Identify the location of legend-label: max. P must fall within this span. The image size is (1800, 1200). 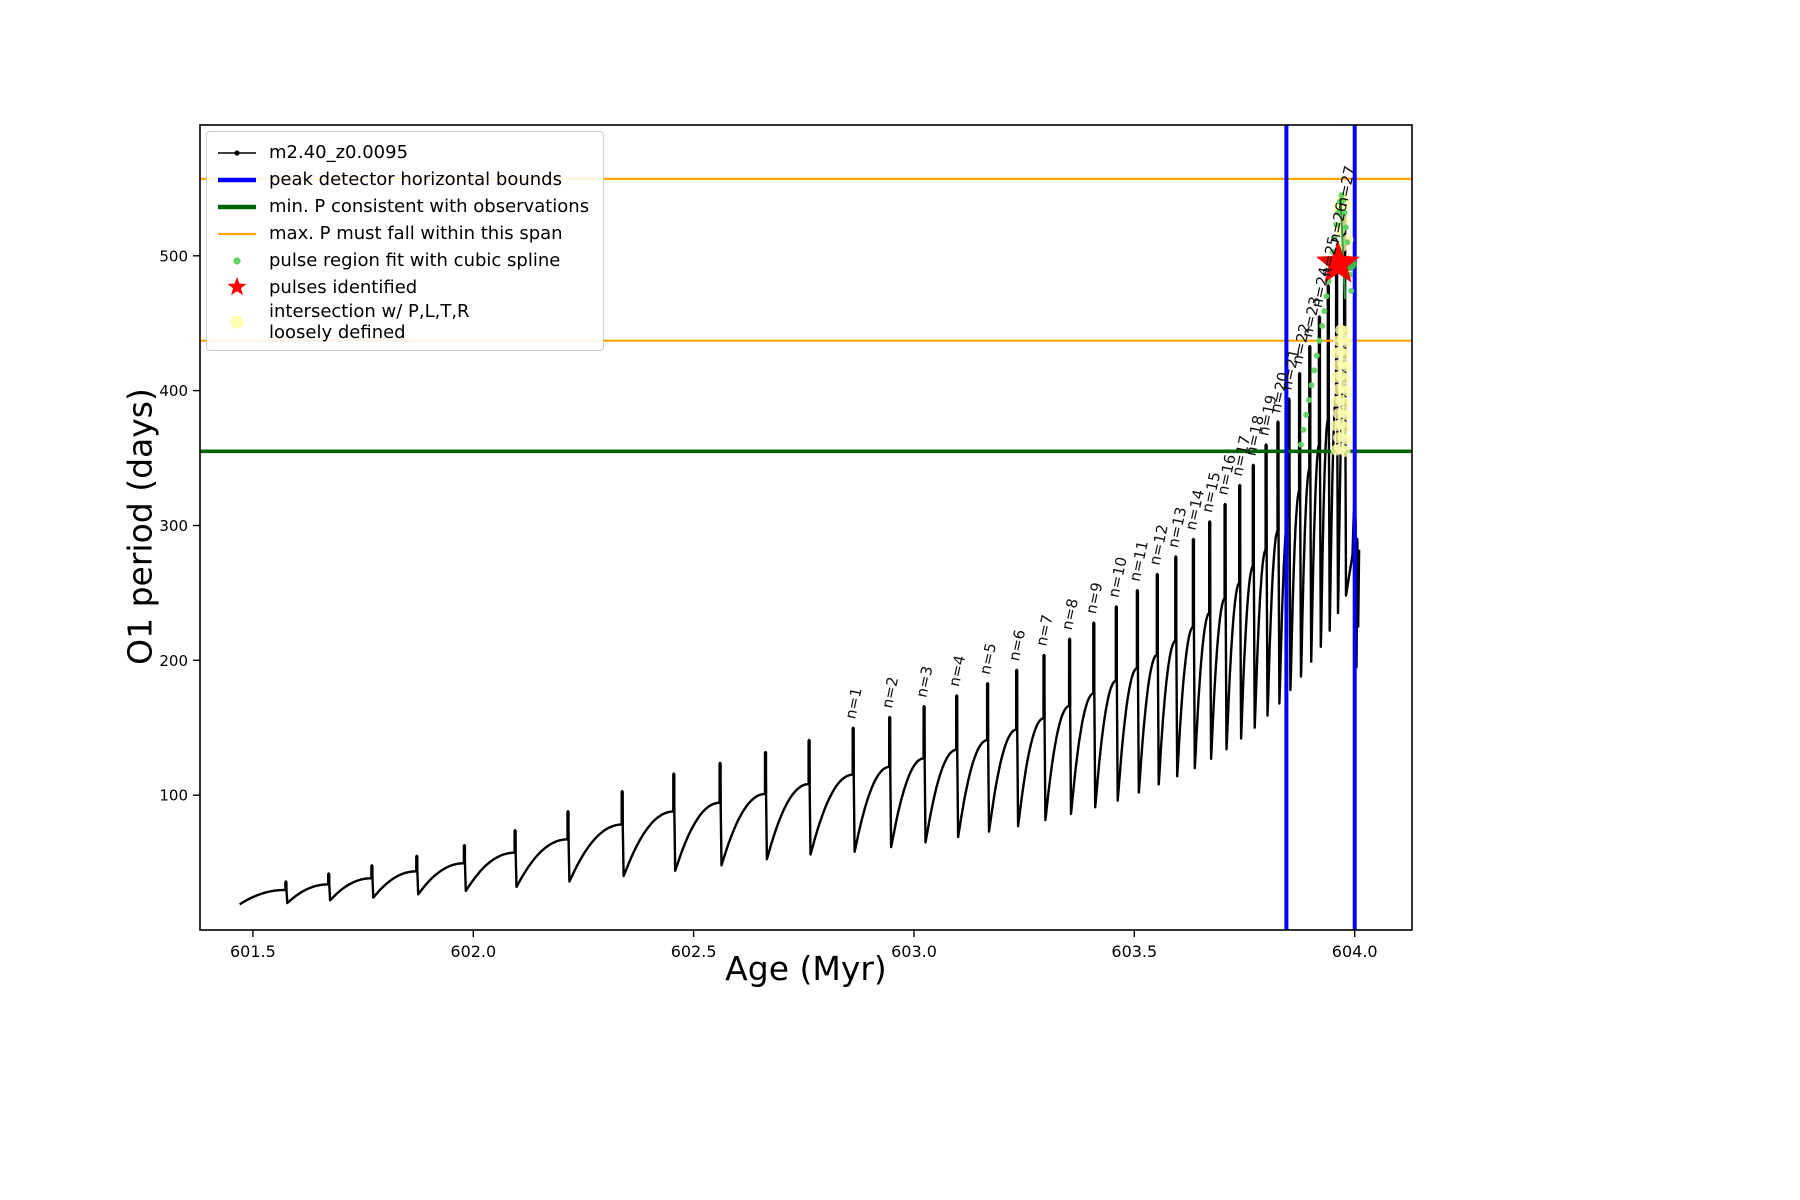
(416, 233).